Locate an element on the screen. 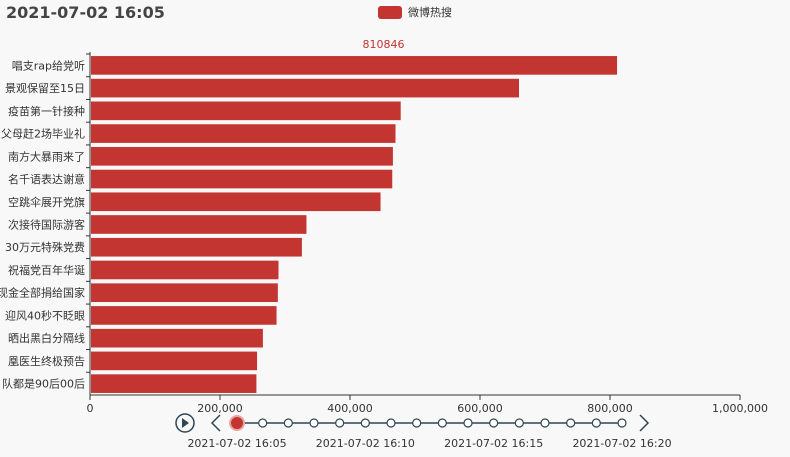 The width and height of the screenshot is (790, 457). timeline-label: 2021-07-02 16:20 is located at coordinates (621, 443).